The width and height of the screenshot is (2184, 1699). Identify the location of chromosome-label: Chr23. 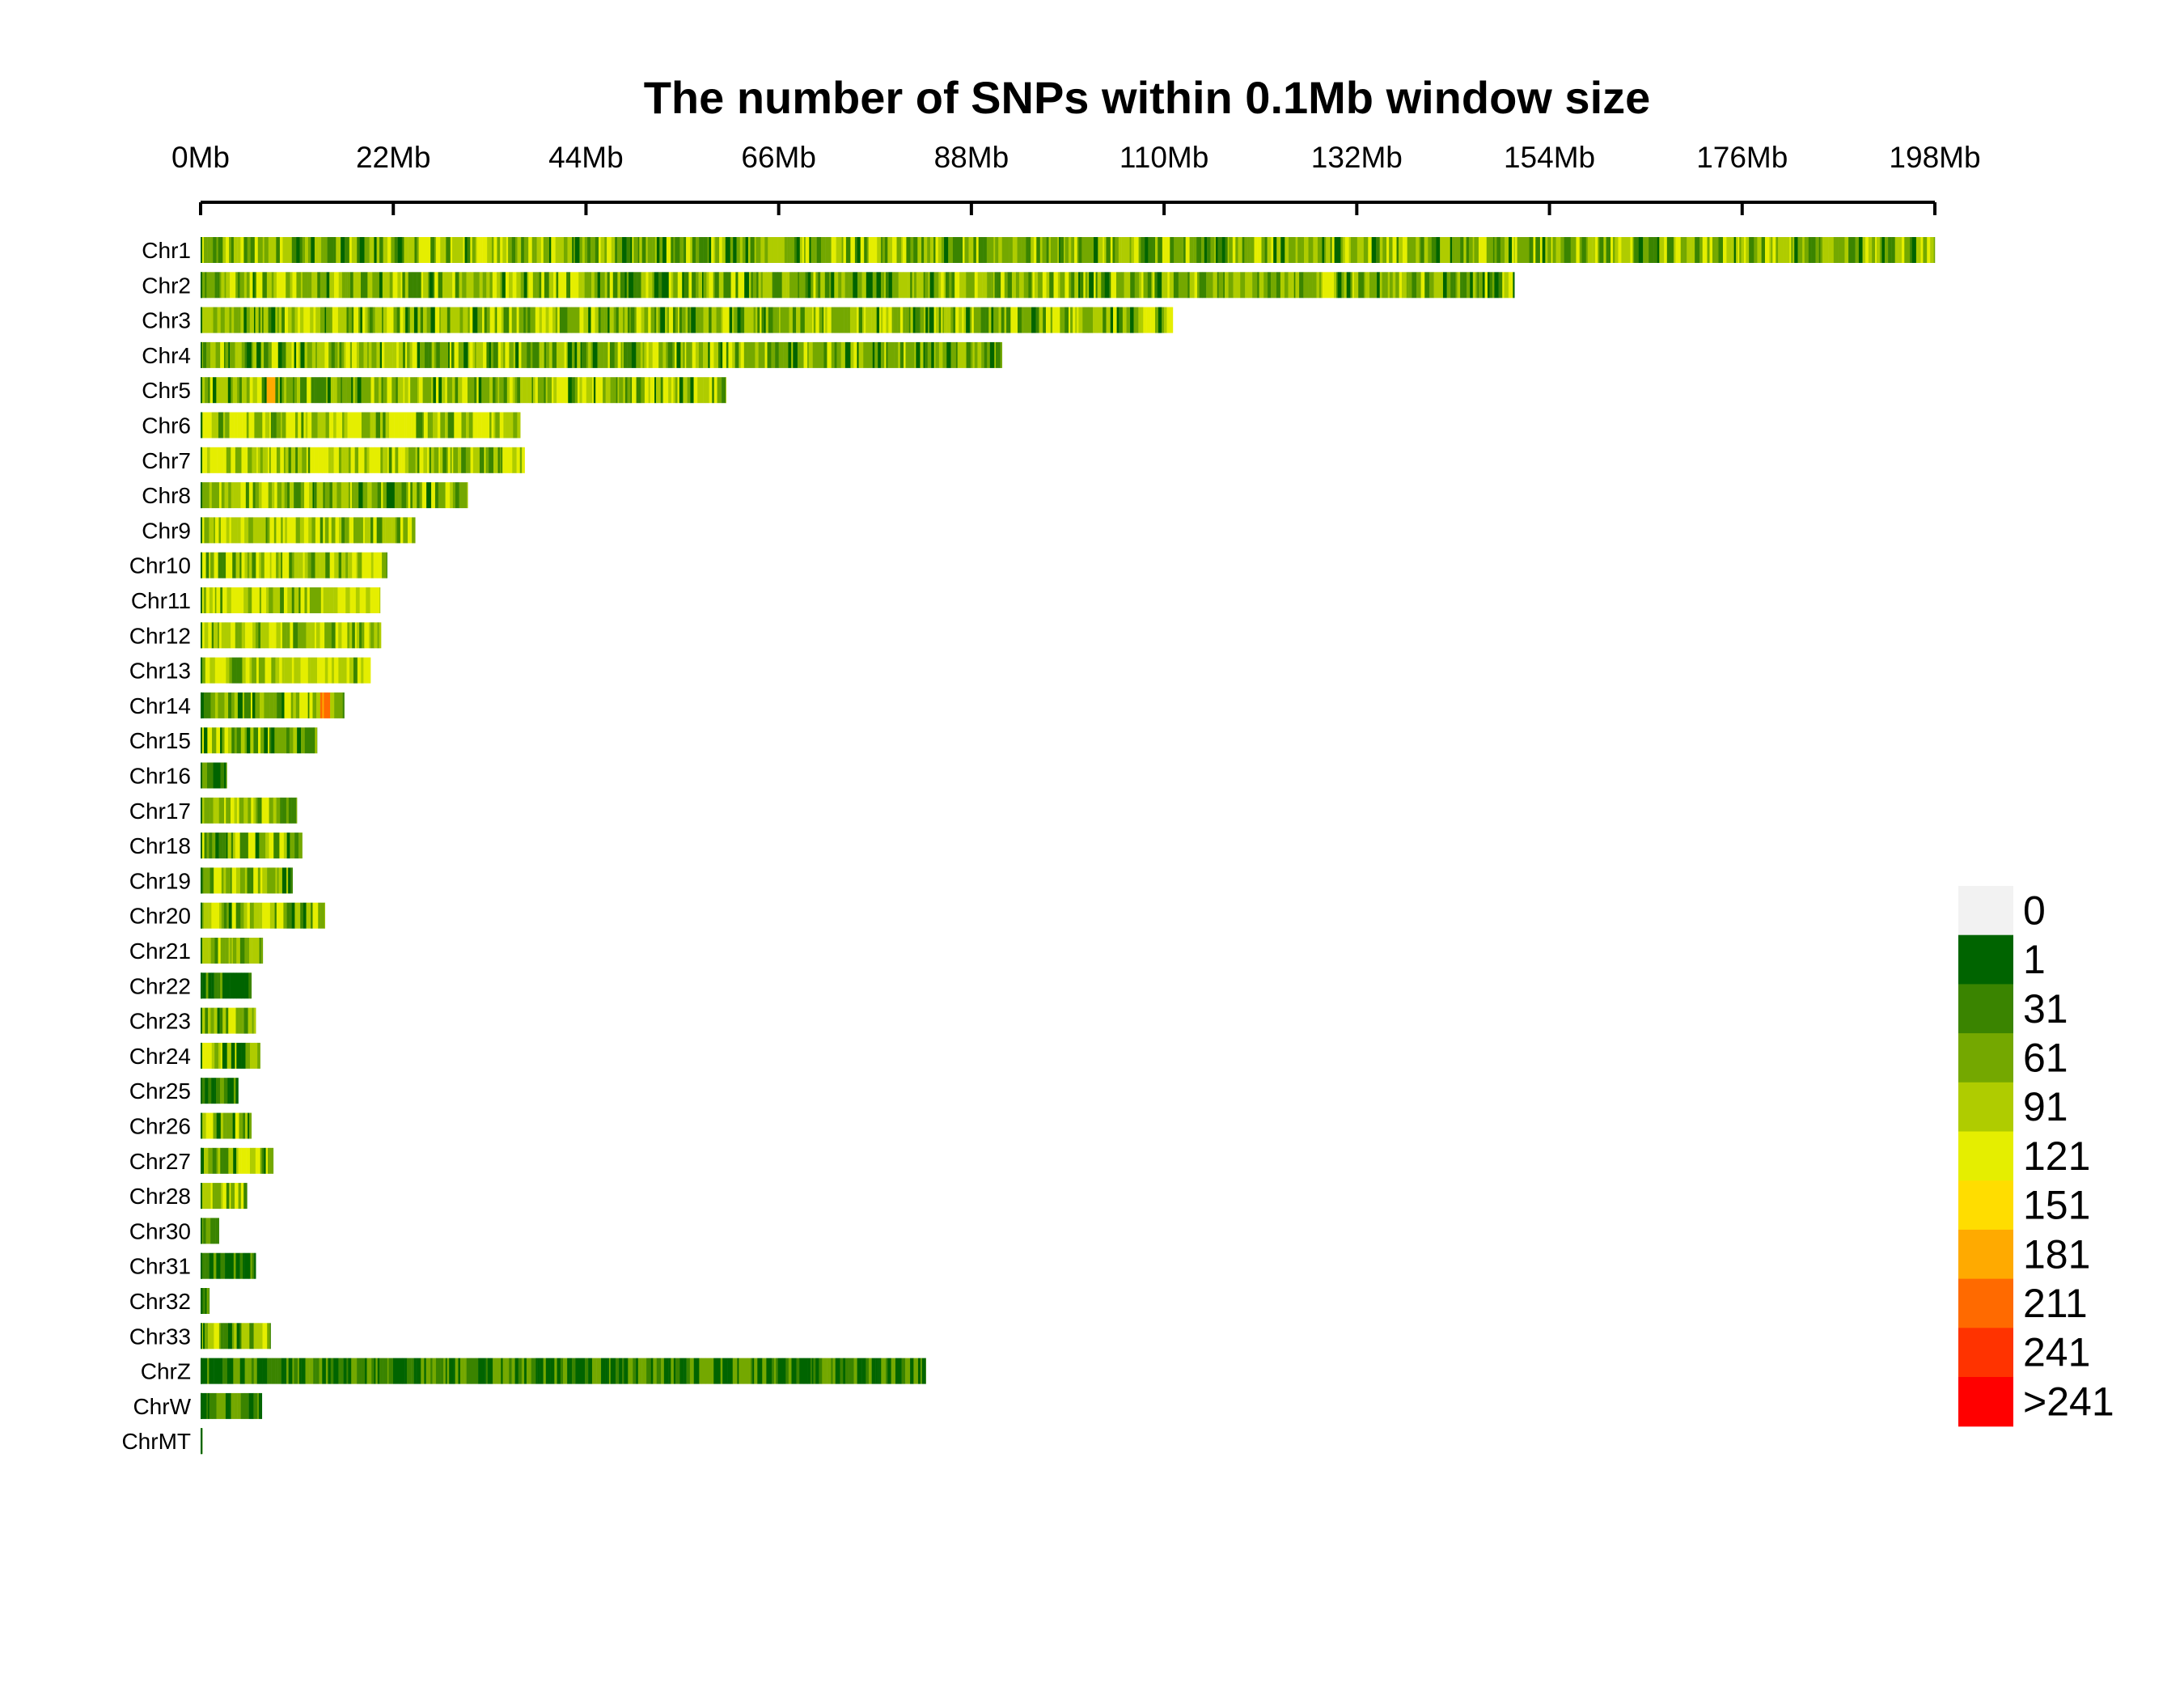
(160, 1021).